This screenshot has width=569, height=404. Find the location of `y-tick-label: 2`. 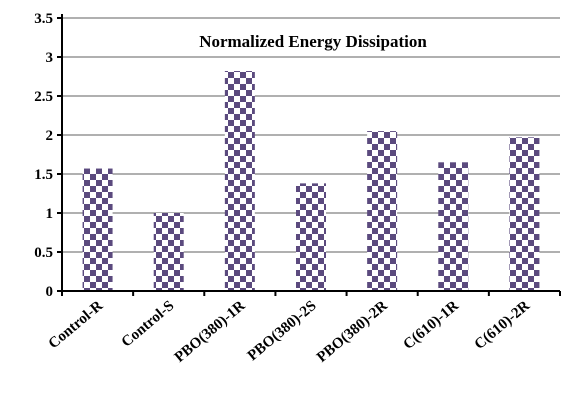

y-tick-label: 2 is located at coordinates (50, 136).